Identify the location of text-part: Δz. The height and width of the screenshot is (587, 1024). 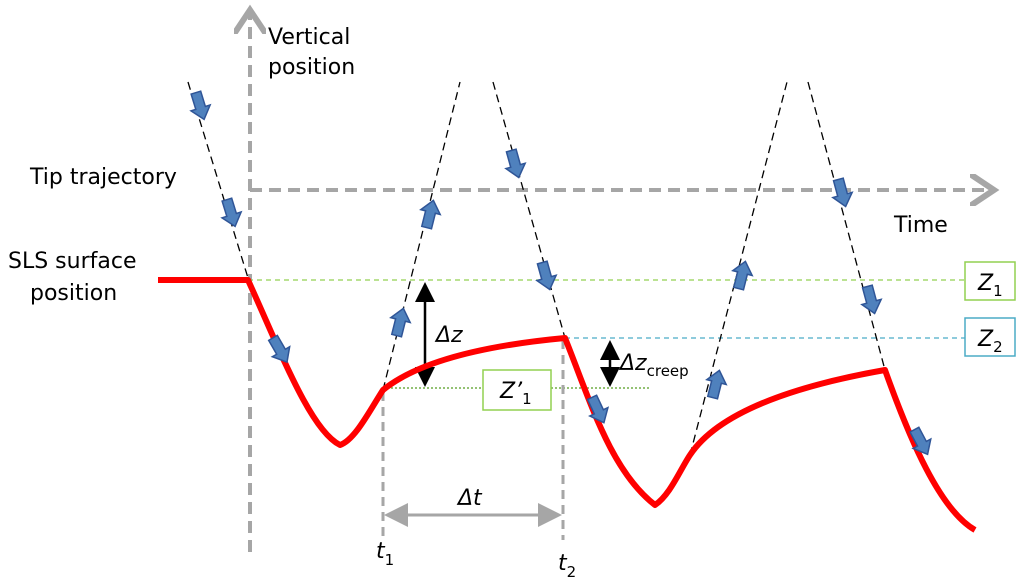
(632, 363).